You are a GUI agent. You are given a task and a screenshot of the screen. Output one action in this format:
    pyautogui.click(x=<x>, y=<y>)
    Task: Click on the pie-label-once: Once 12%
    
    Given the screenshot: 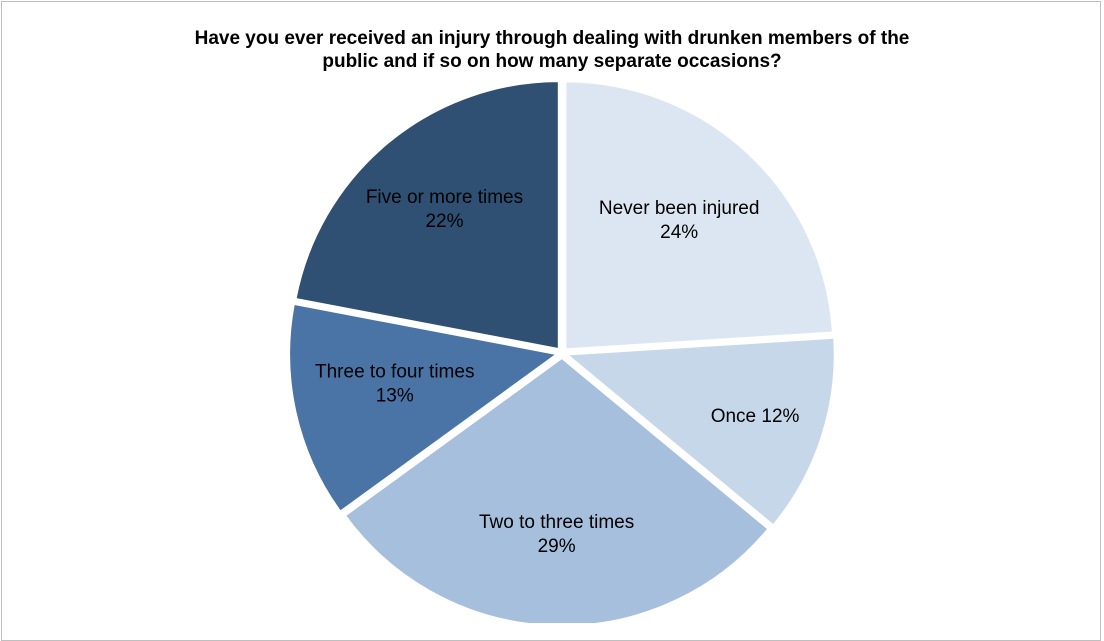 What is the action you would take?
    pyautogui.click(x=755, y=416)
    